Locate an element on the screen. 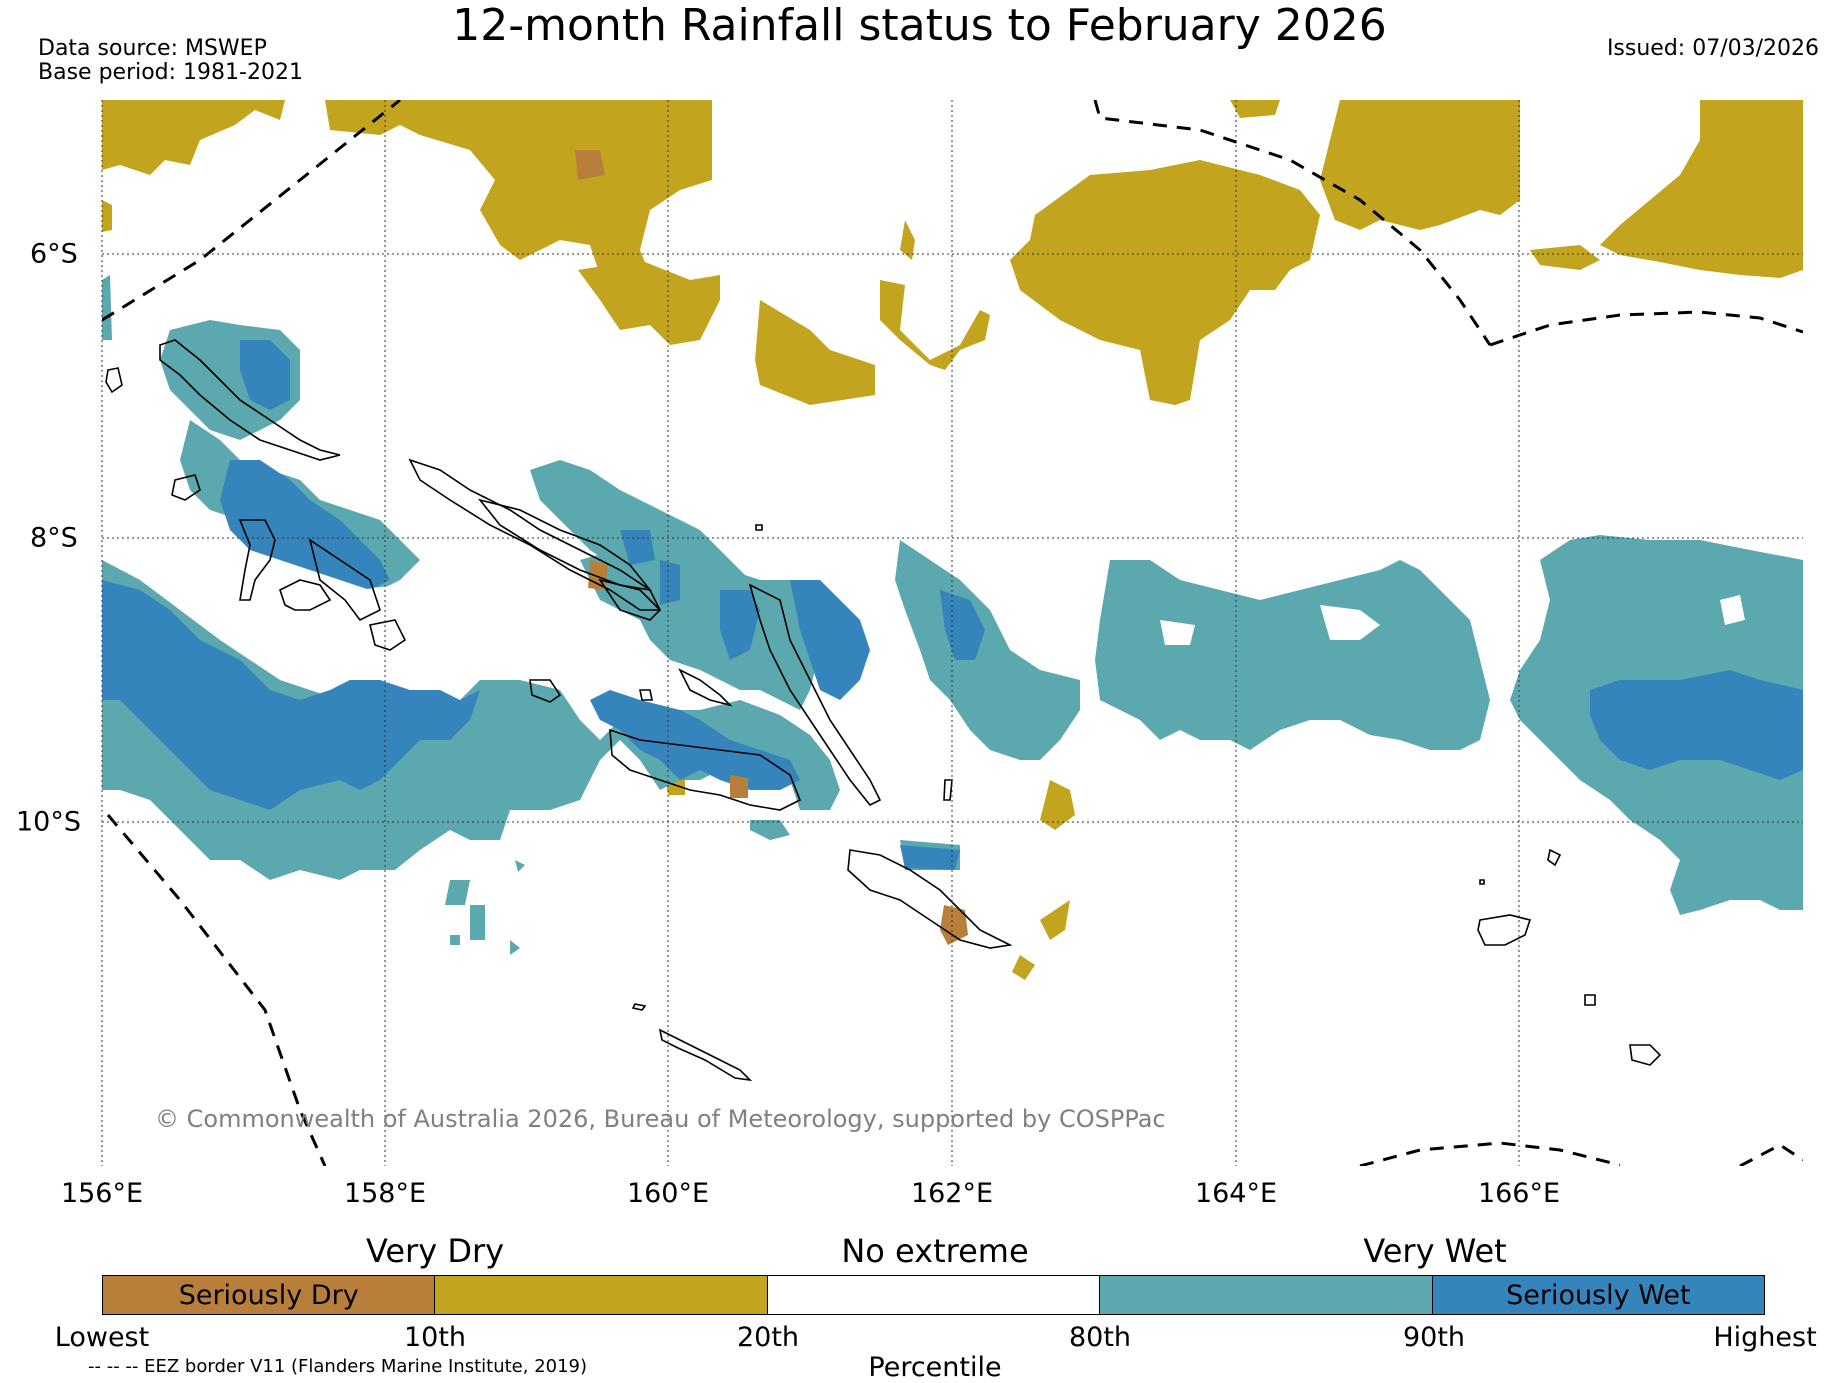  no-extreme-holes is located at coordinates (972, 617).